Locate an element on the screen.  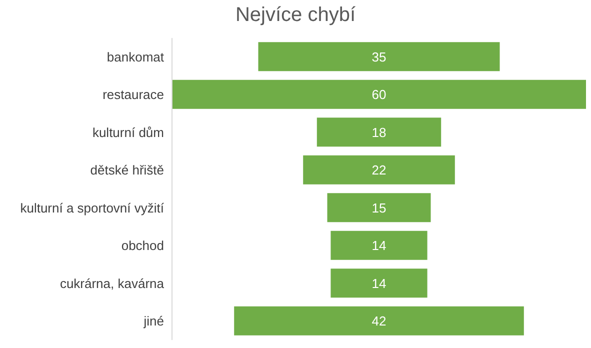
category-label: obchod is located at coordinates (142, 246).